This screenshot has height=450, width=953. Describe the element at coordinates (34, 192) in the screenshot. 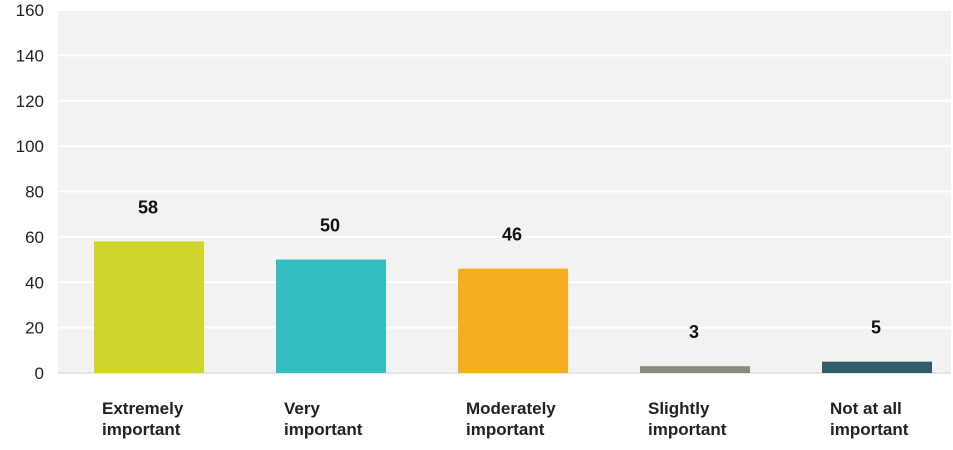

I see `y-tick-label: 80` at that location.